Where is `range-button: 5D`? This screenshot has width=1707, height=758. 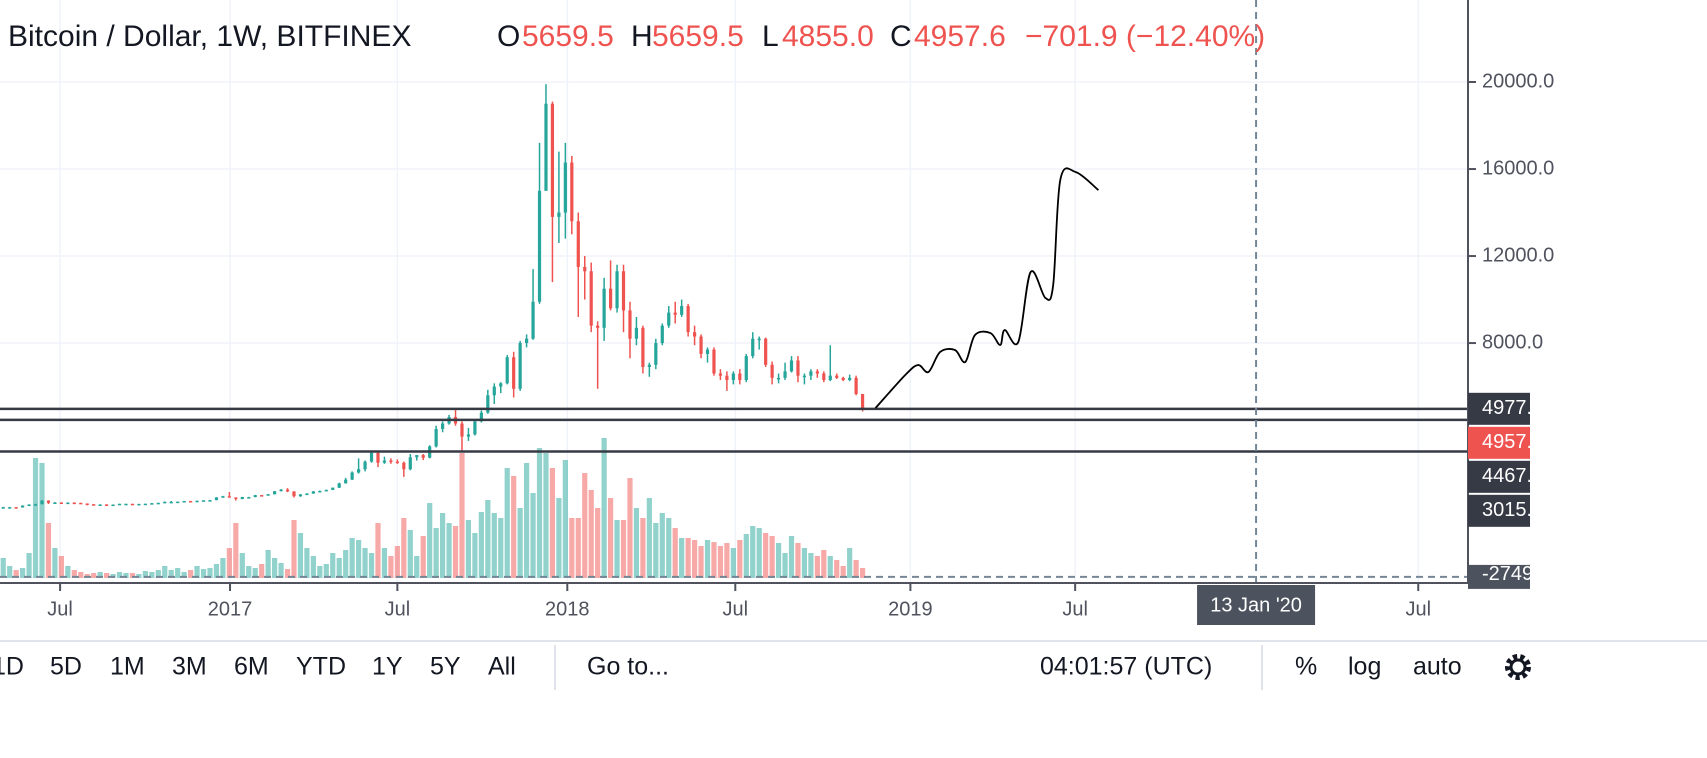 range-button: 5D is located at coordinates (66, 667).